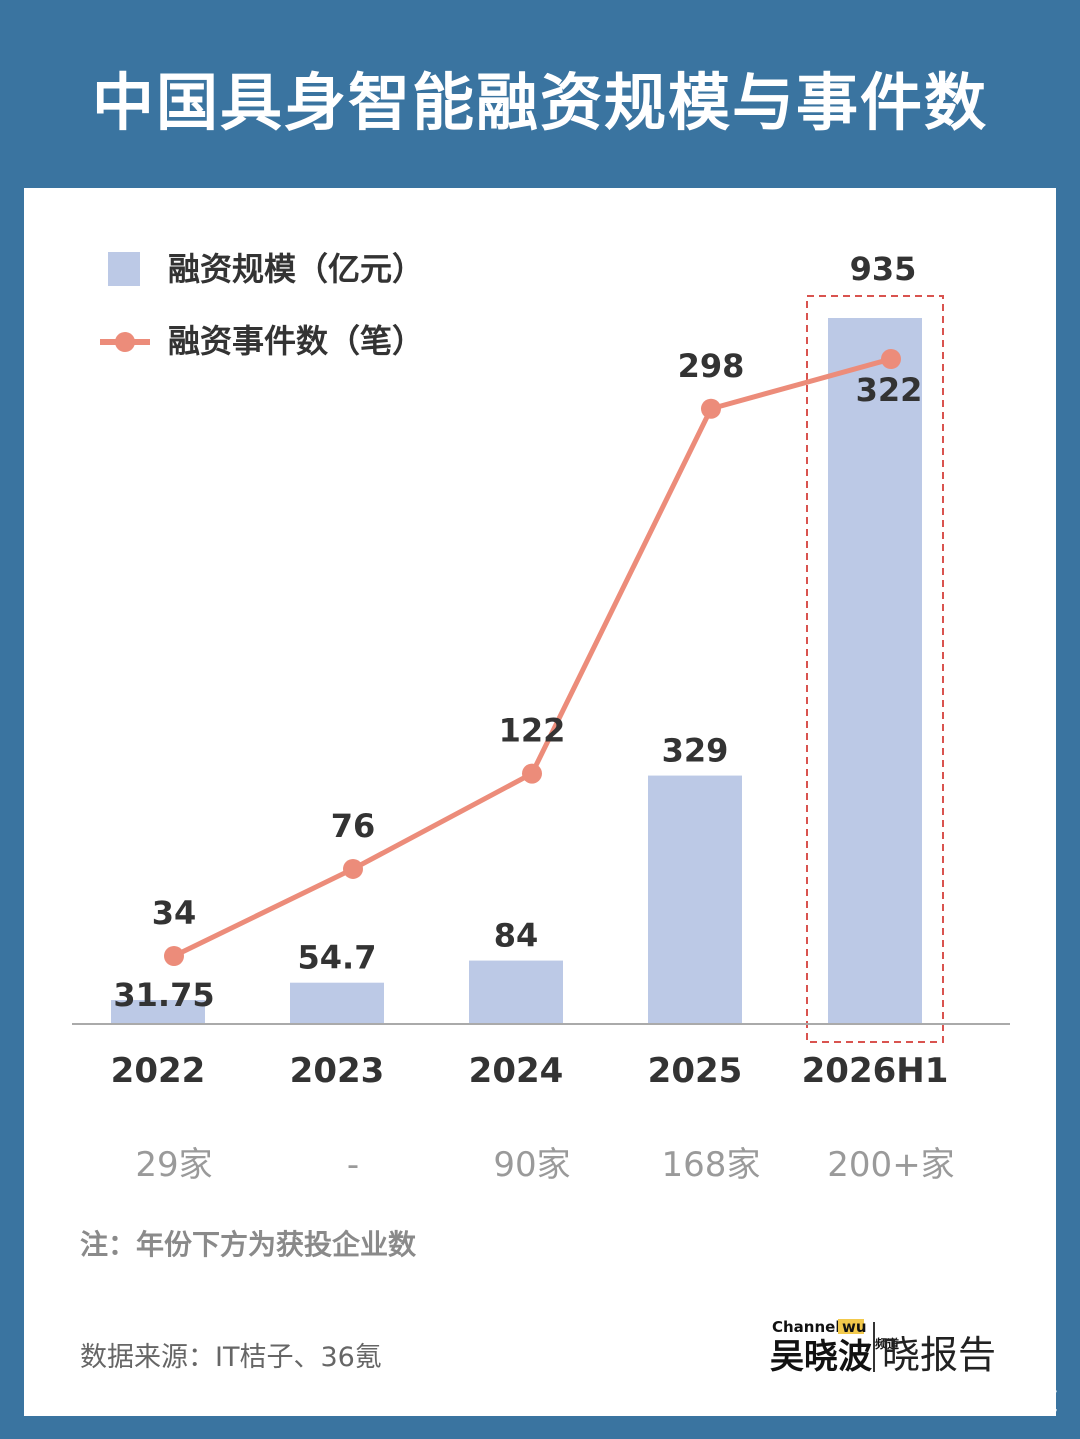  What do you see at coordinates (695, 899) in the screenshot?
I see `bar-2025` at bounding box center [695, 899].